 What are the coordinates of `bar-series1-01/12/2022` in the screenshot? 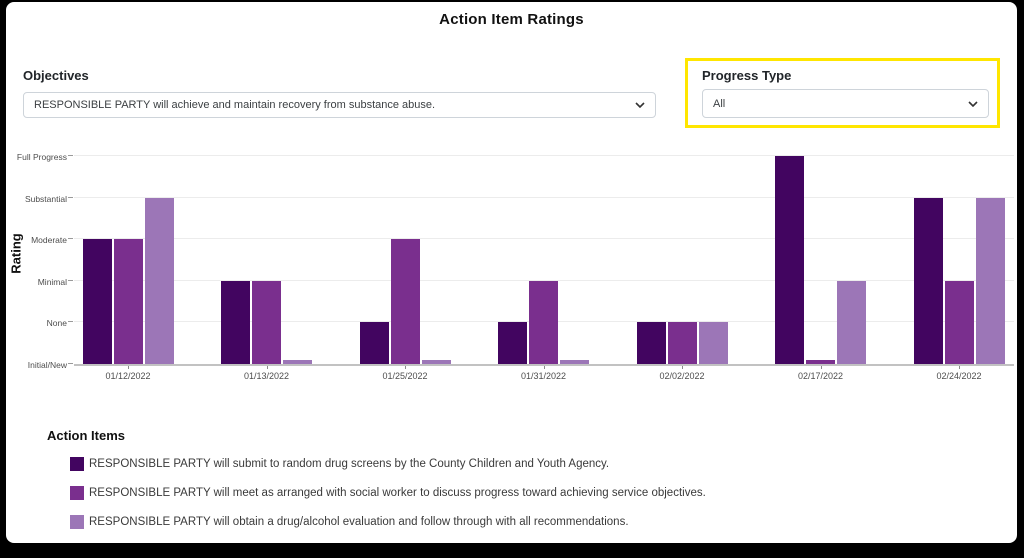 It's located at (97, 301).